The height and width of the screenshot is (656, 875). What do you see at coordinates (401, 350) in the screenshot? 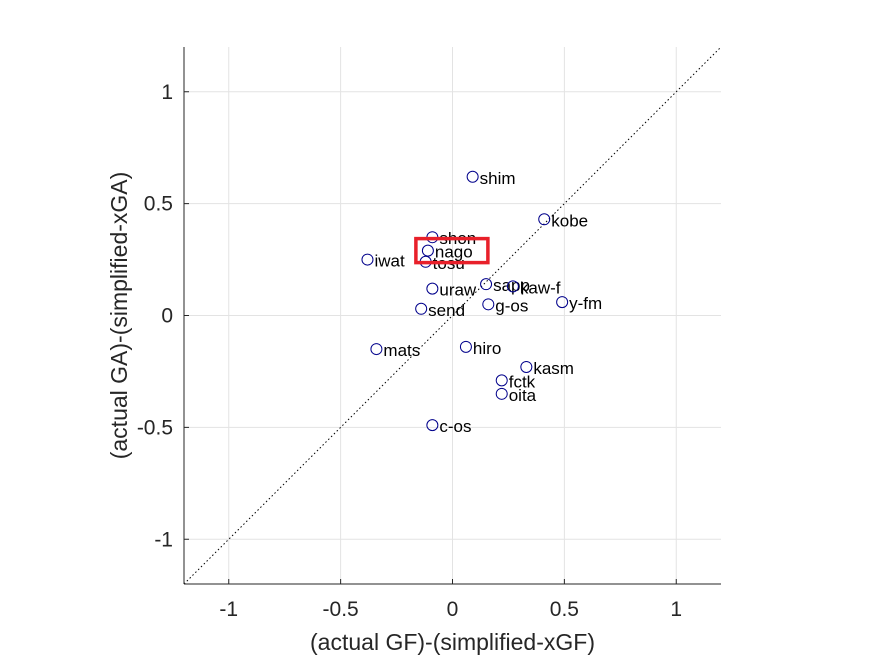
I see `point-label: mats` at bounding box center [401, 350].